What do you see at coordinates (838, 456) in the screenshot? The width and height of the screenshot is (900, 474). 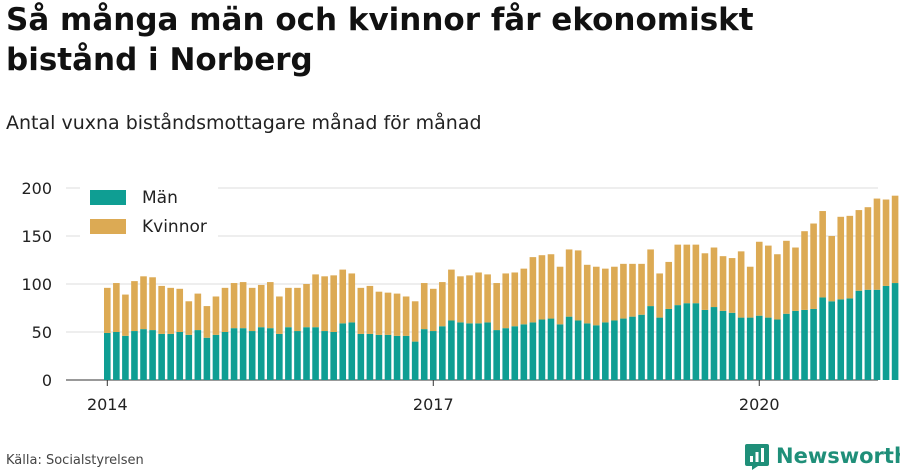 I see `brand-name: Newsworthy` at bounding box center [838, 456].